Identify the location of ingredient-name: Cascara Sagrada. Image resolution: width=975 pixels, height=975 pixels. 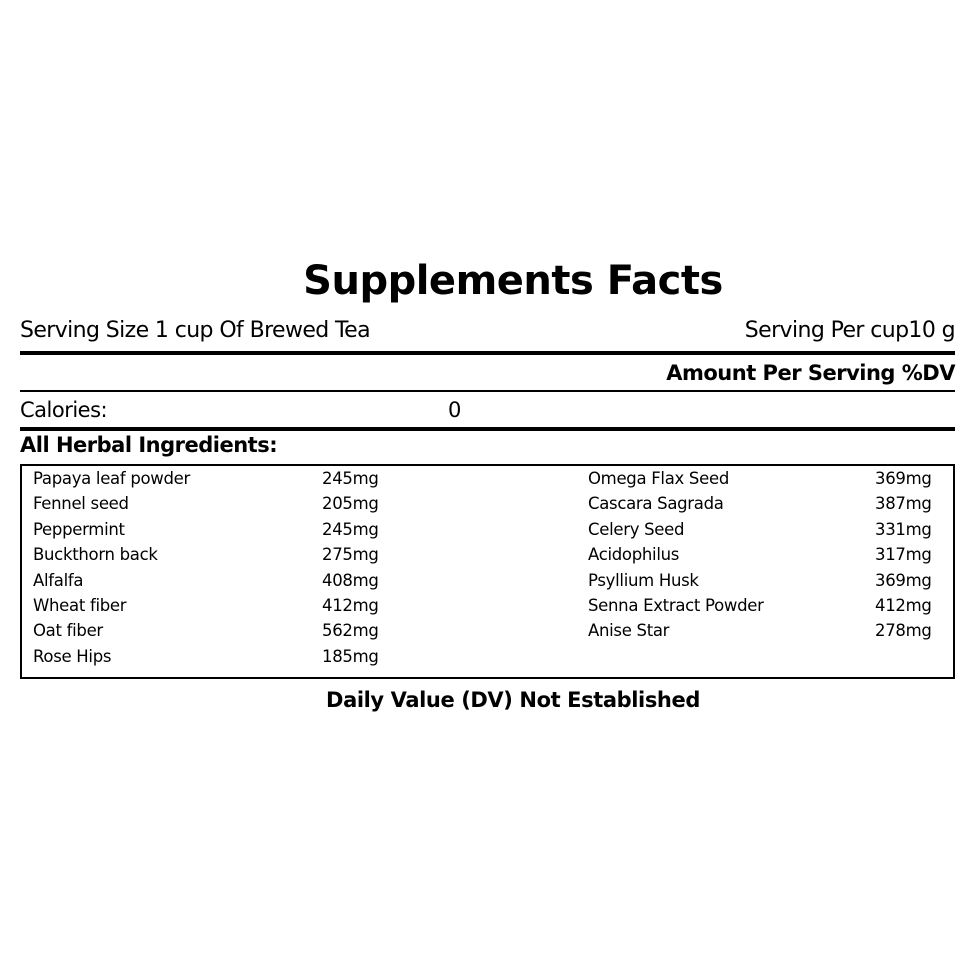
(656, 504).